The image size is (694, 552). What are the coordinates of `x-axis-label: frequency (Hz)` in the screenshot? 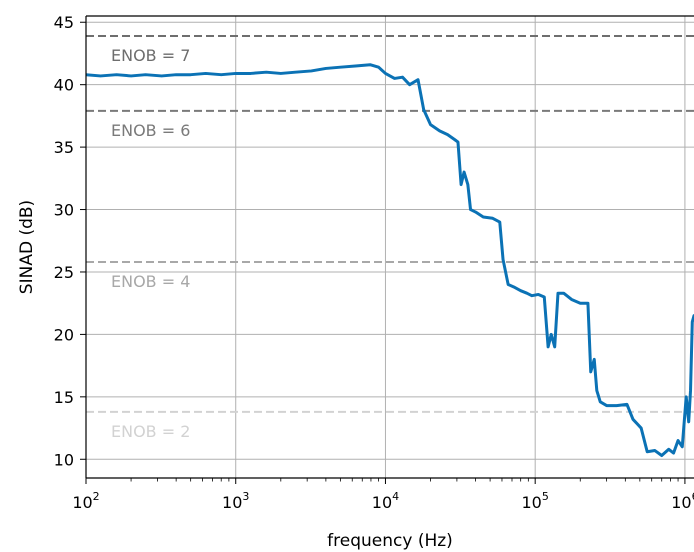 It's located at (390, 541).